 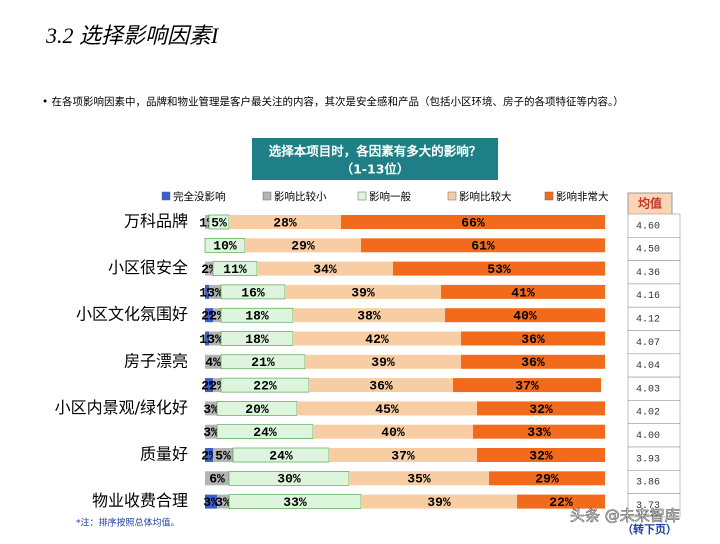 What do you see at coordinates (156, 360) in the screenshot?
I see `category-label: 房子漂亮` at bounding box center [156, 360].